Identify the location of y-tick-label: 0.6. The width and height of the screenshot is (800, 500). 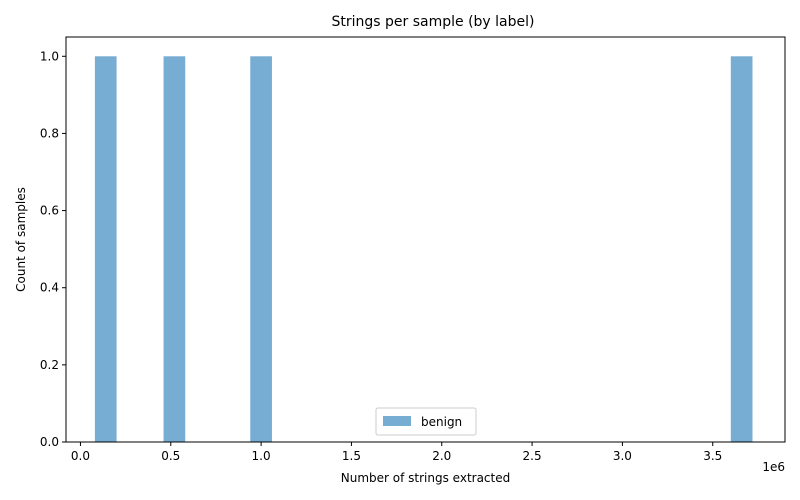
(49, 211).